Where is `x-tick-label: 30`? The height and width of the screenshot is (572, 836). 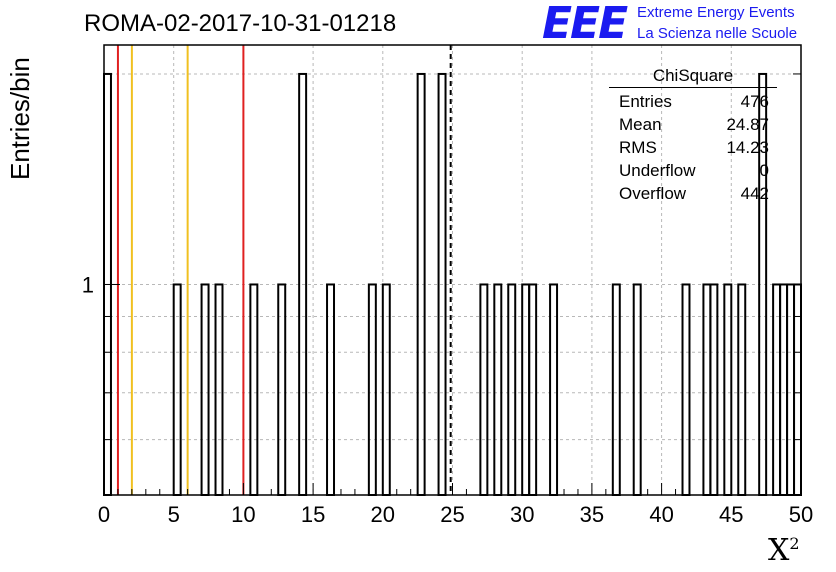
x-tick-label: 30 is located at coordinates (522, 514).